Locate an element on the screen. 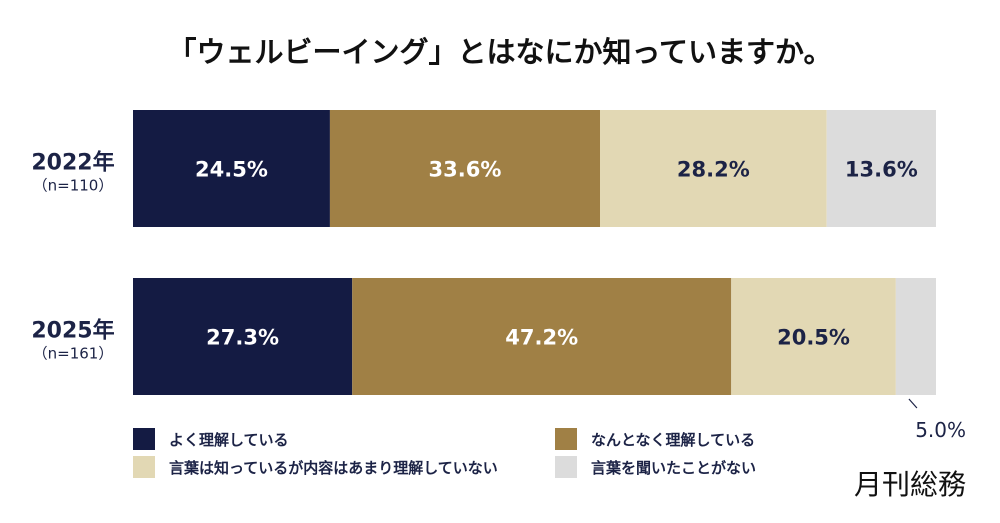  data-label: 27.3% is located at coordinates (242, 338).